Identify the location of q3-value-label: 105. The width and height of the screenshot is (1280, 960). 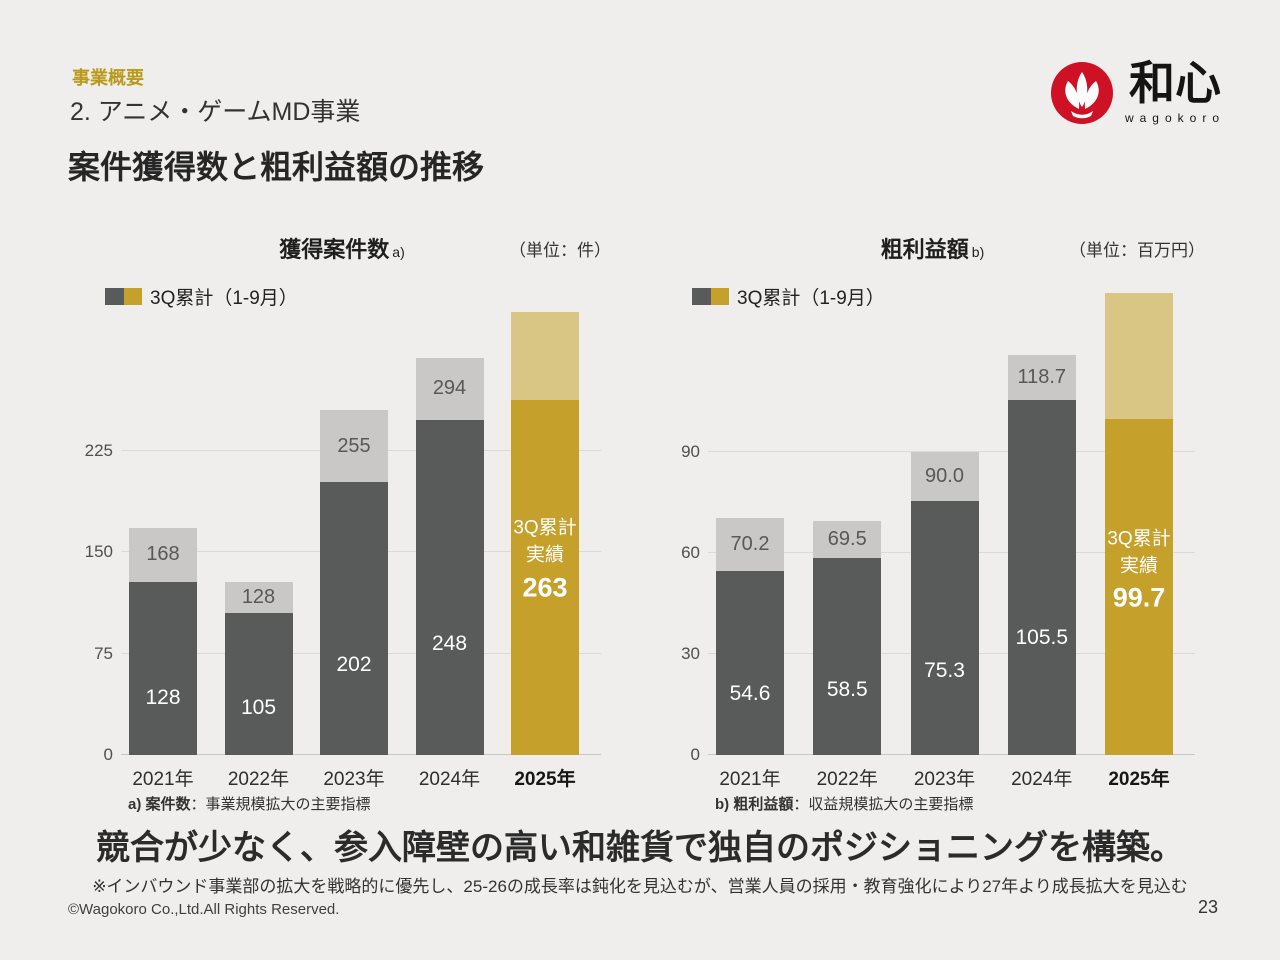
(258, 708).